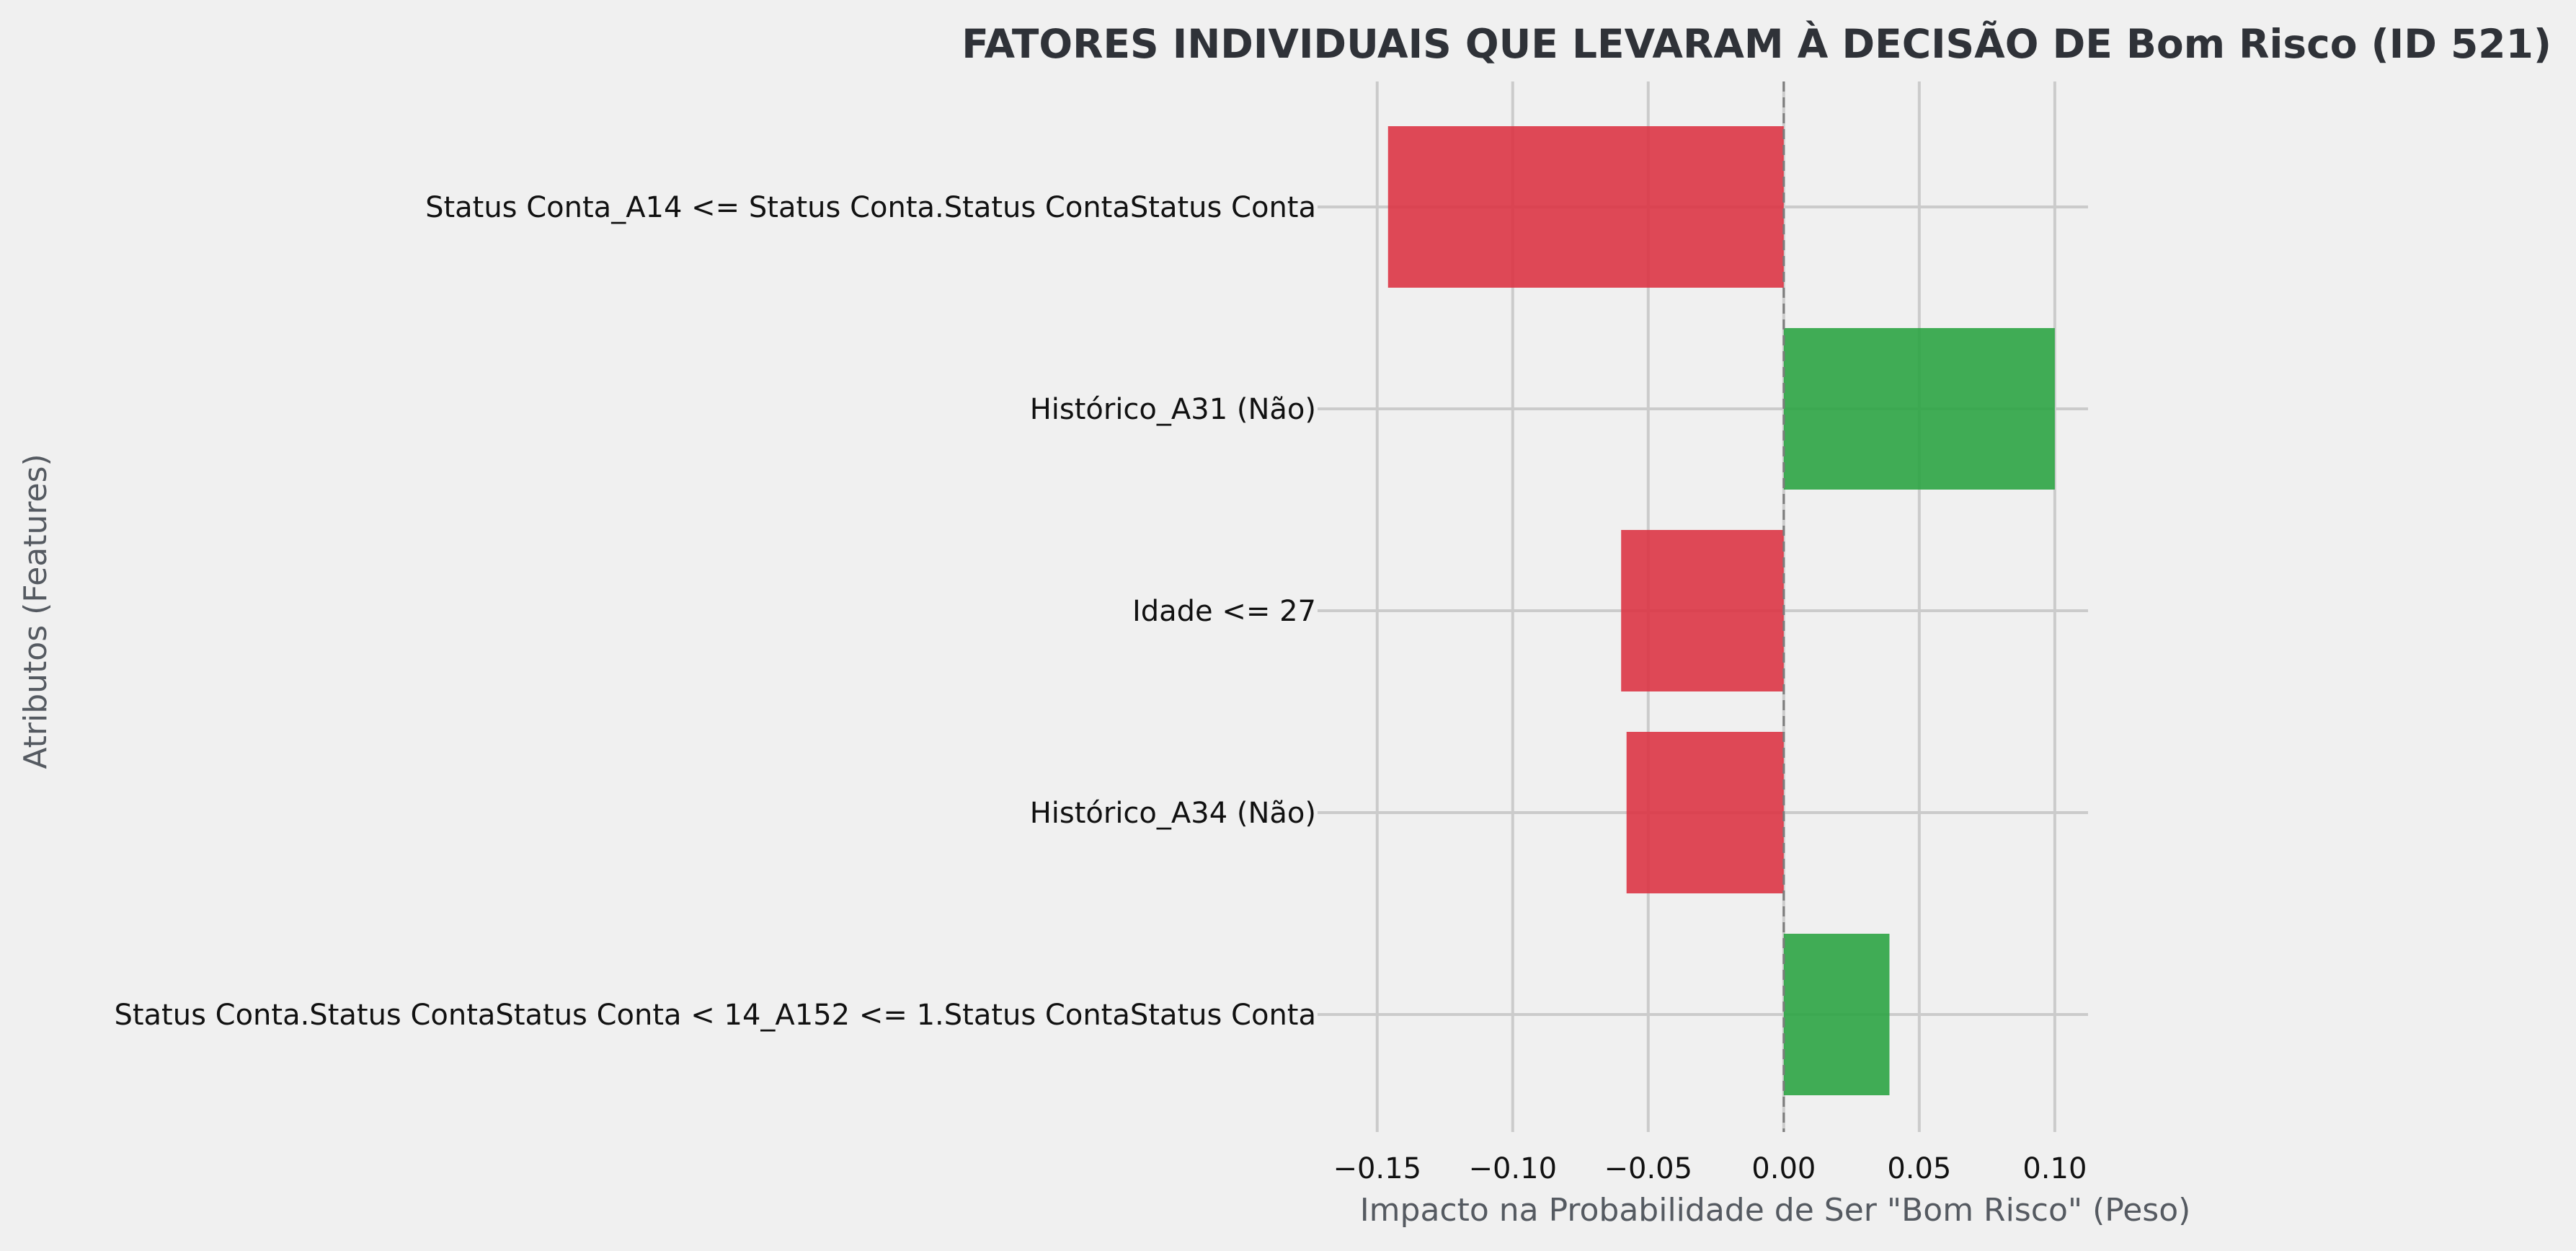 The height and width of the screenshot is (1251, 2576). I want to click on y-axis-label: Atributos (Features), so click(35, 611).